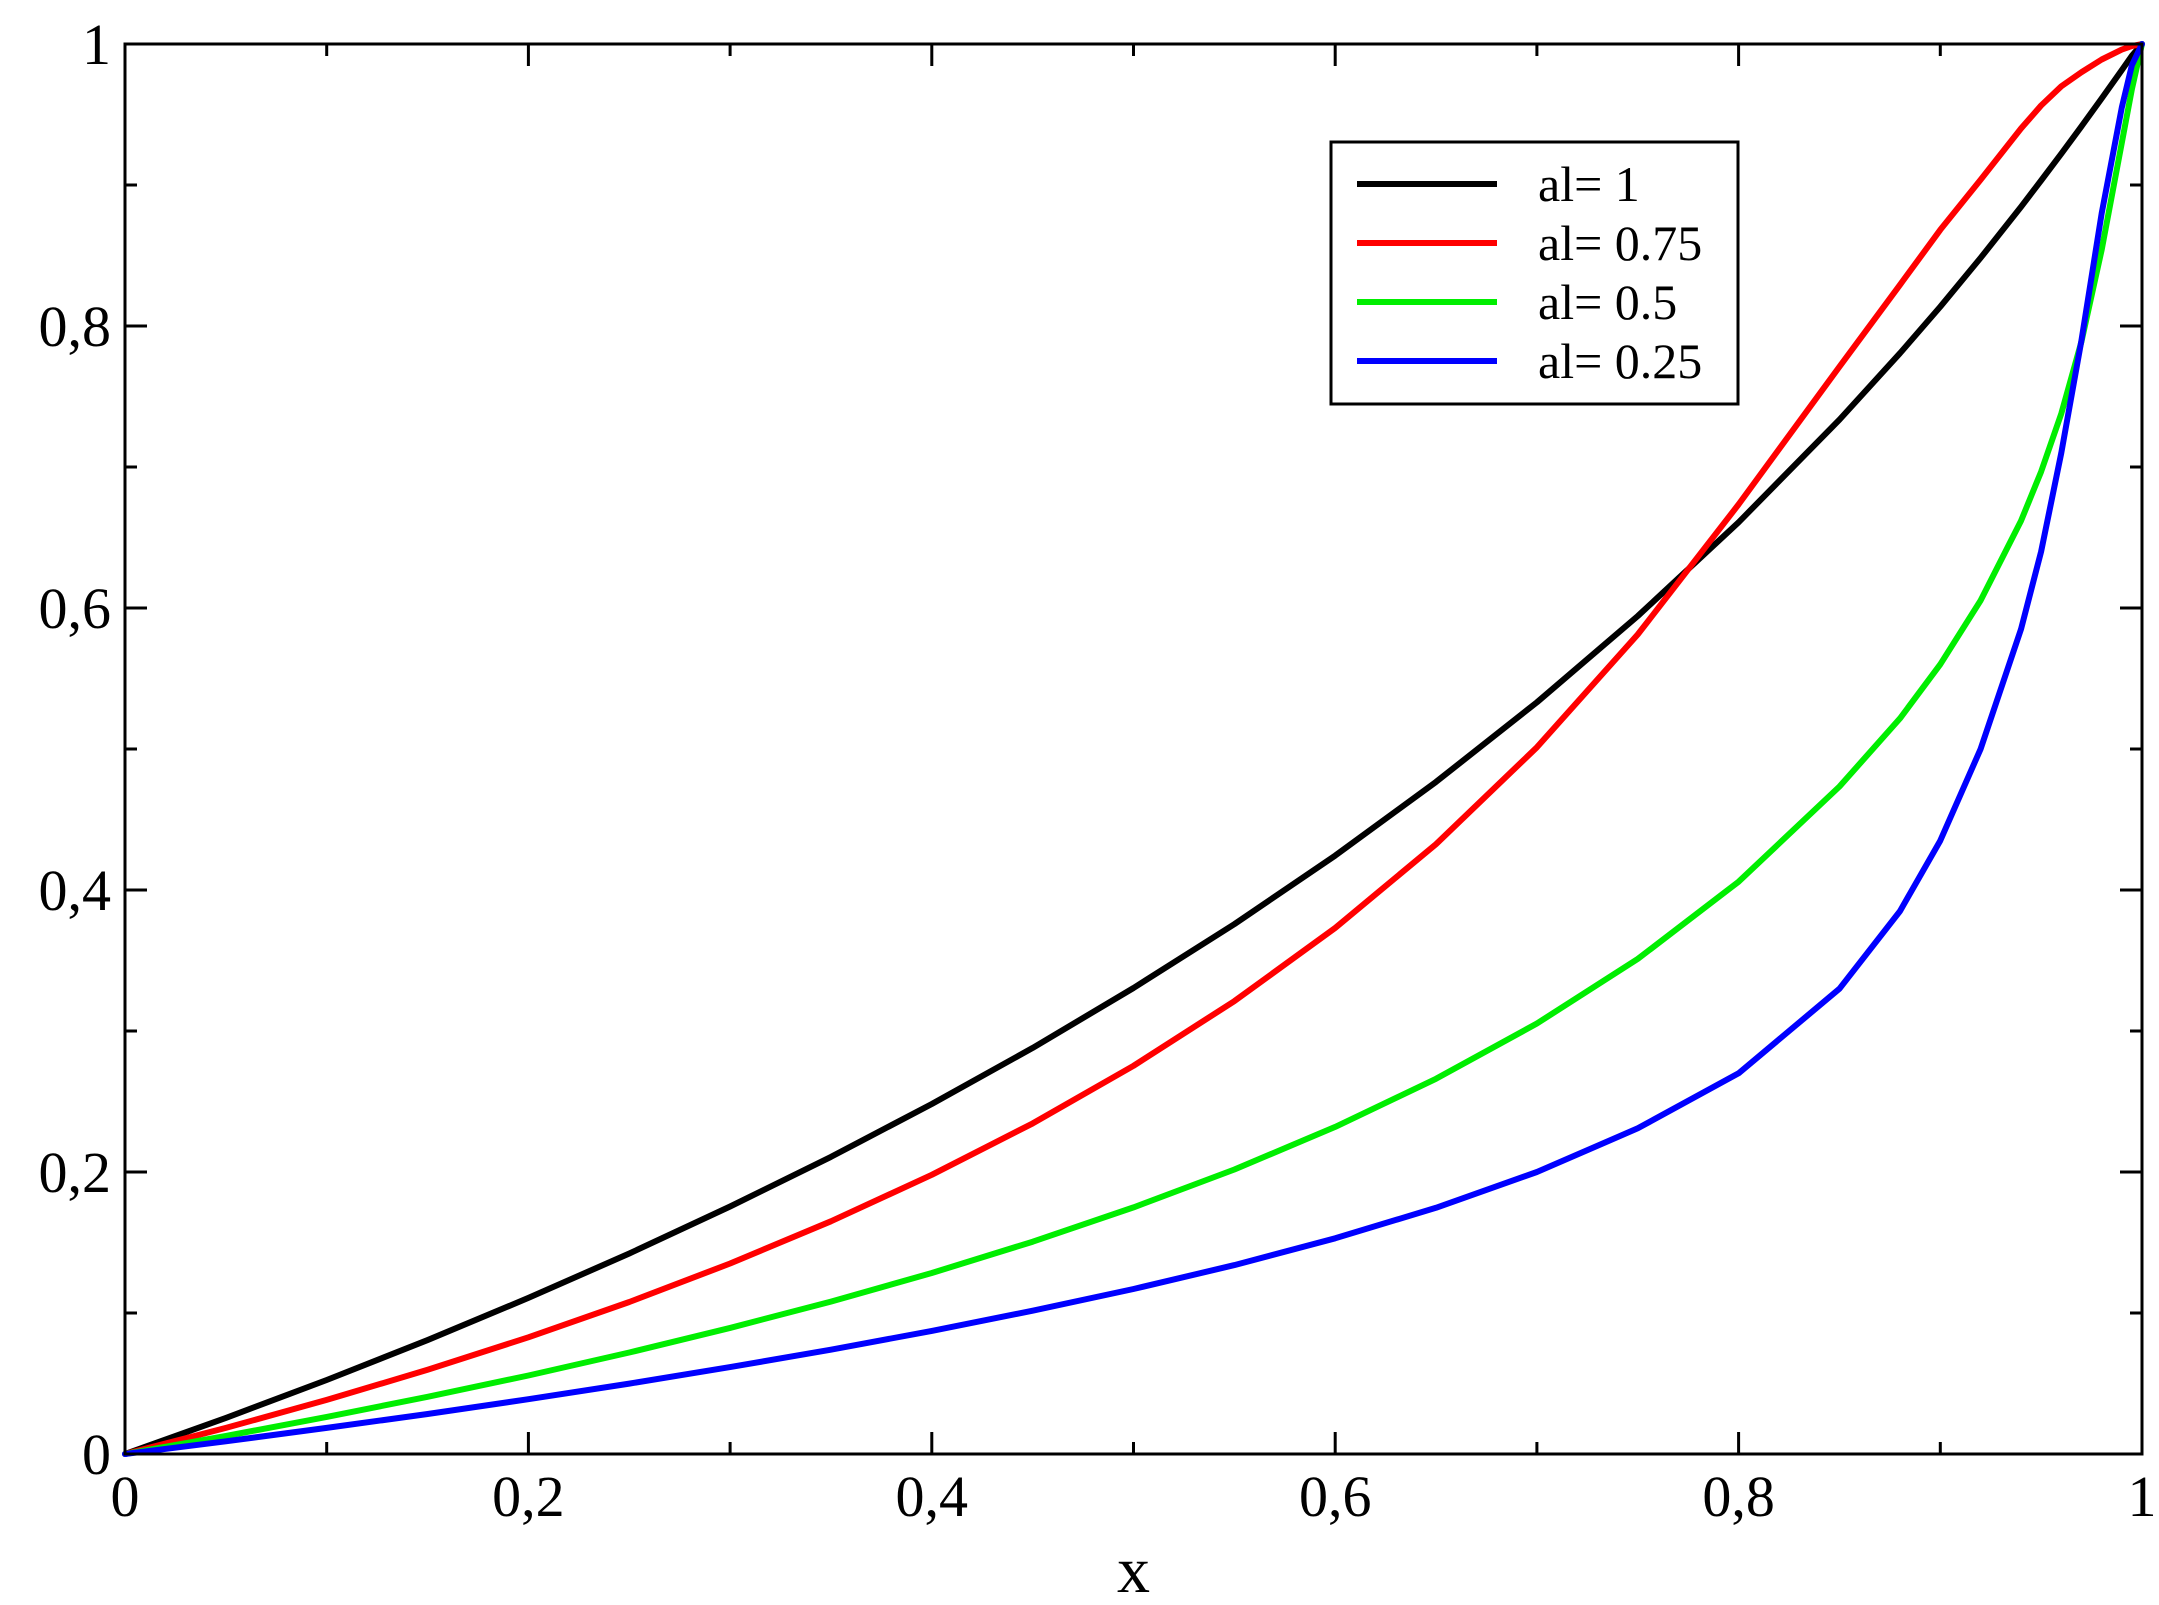  What do you see at coordinates (96, 44) in the screenshot?
I see `y-tick-label: 1` at bounding box center [96, 44].